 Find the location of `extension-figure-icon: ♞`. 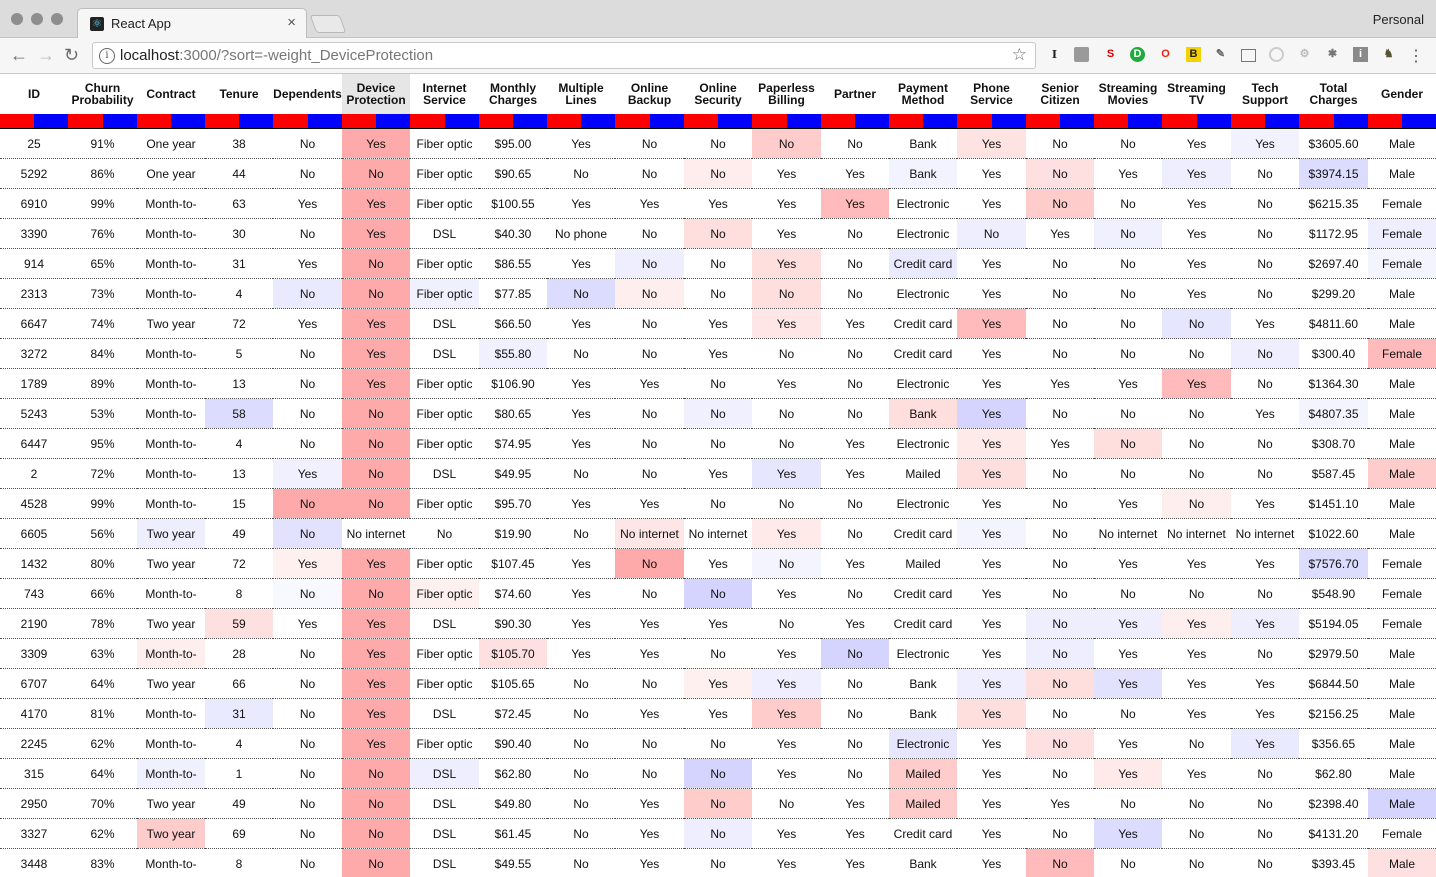

extension-figure-icon: ♞ is located at coordinates (1388, 54).